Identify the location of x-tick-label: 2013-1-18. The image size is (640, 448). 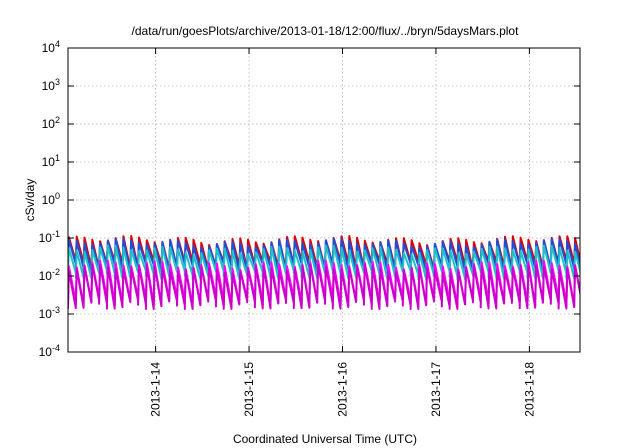
(529, 389).